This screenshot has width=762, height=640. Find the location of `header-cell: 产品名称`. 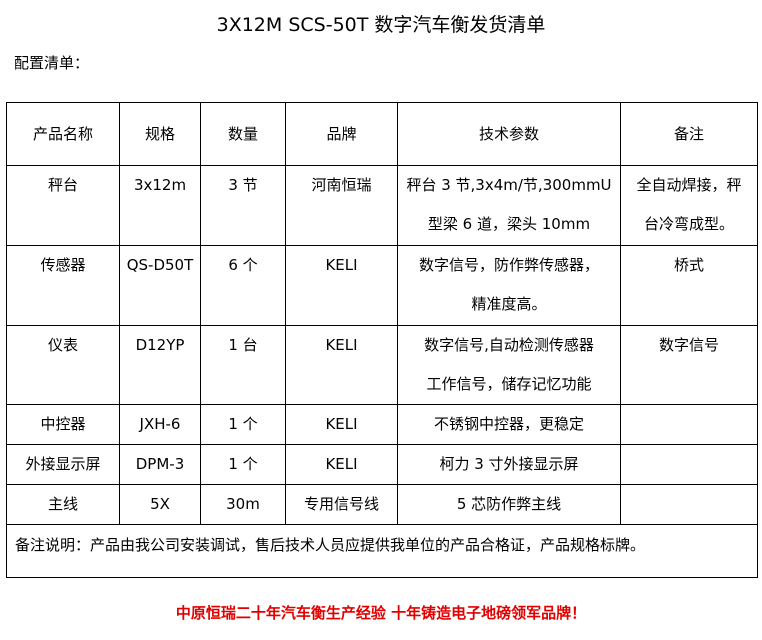

header-cell: 产品名称 is located at coordinates (63, 134).